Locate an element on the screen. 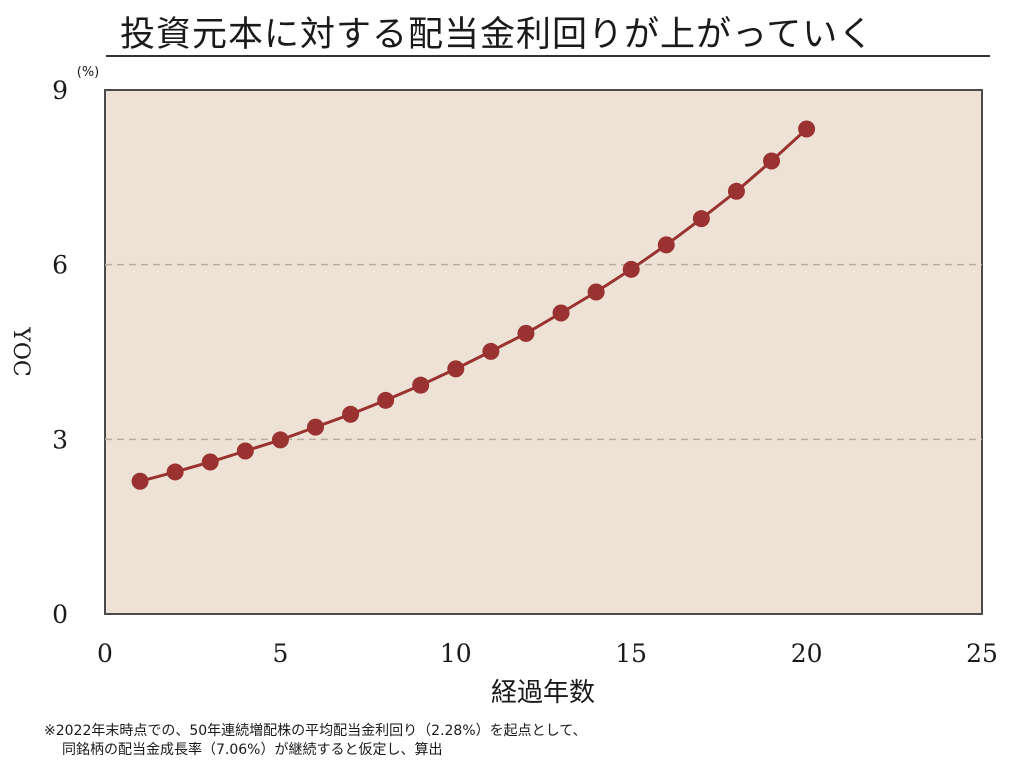 This screenshot has width=1024, height=766. x-tick-label: 15 is located at coordinates (631, 653).